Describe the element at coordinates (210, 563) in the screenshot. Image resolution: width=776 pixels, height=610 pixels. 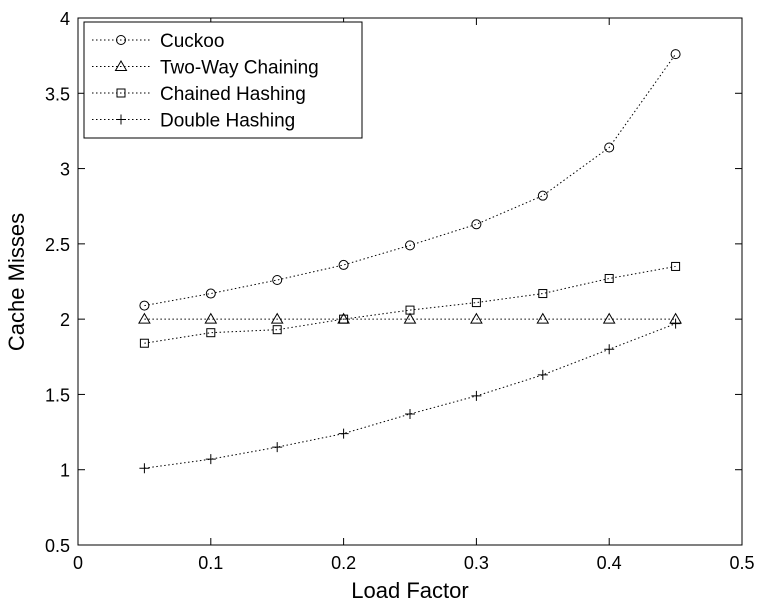
I see `x-tick-label: 0.1` at that location.